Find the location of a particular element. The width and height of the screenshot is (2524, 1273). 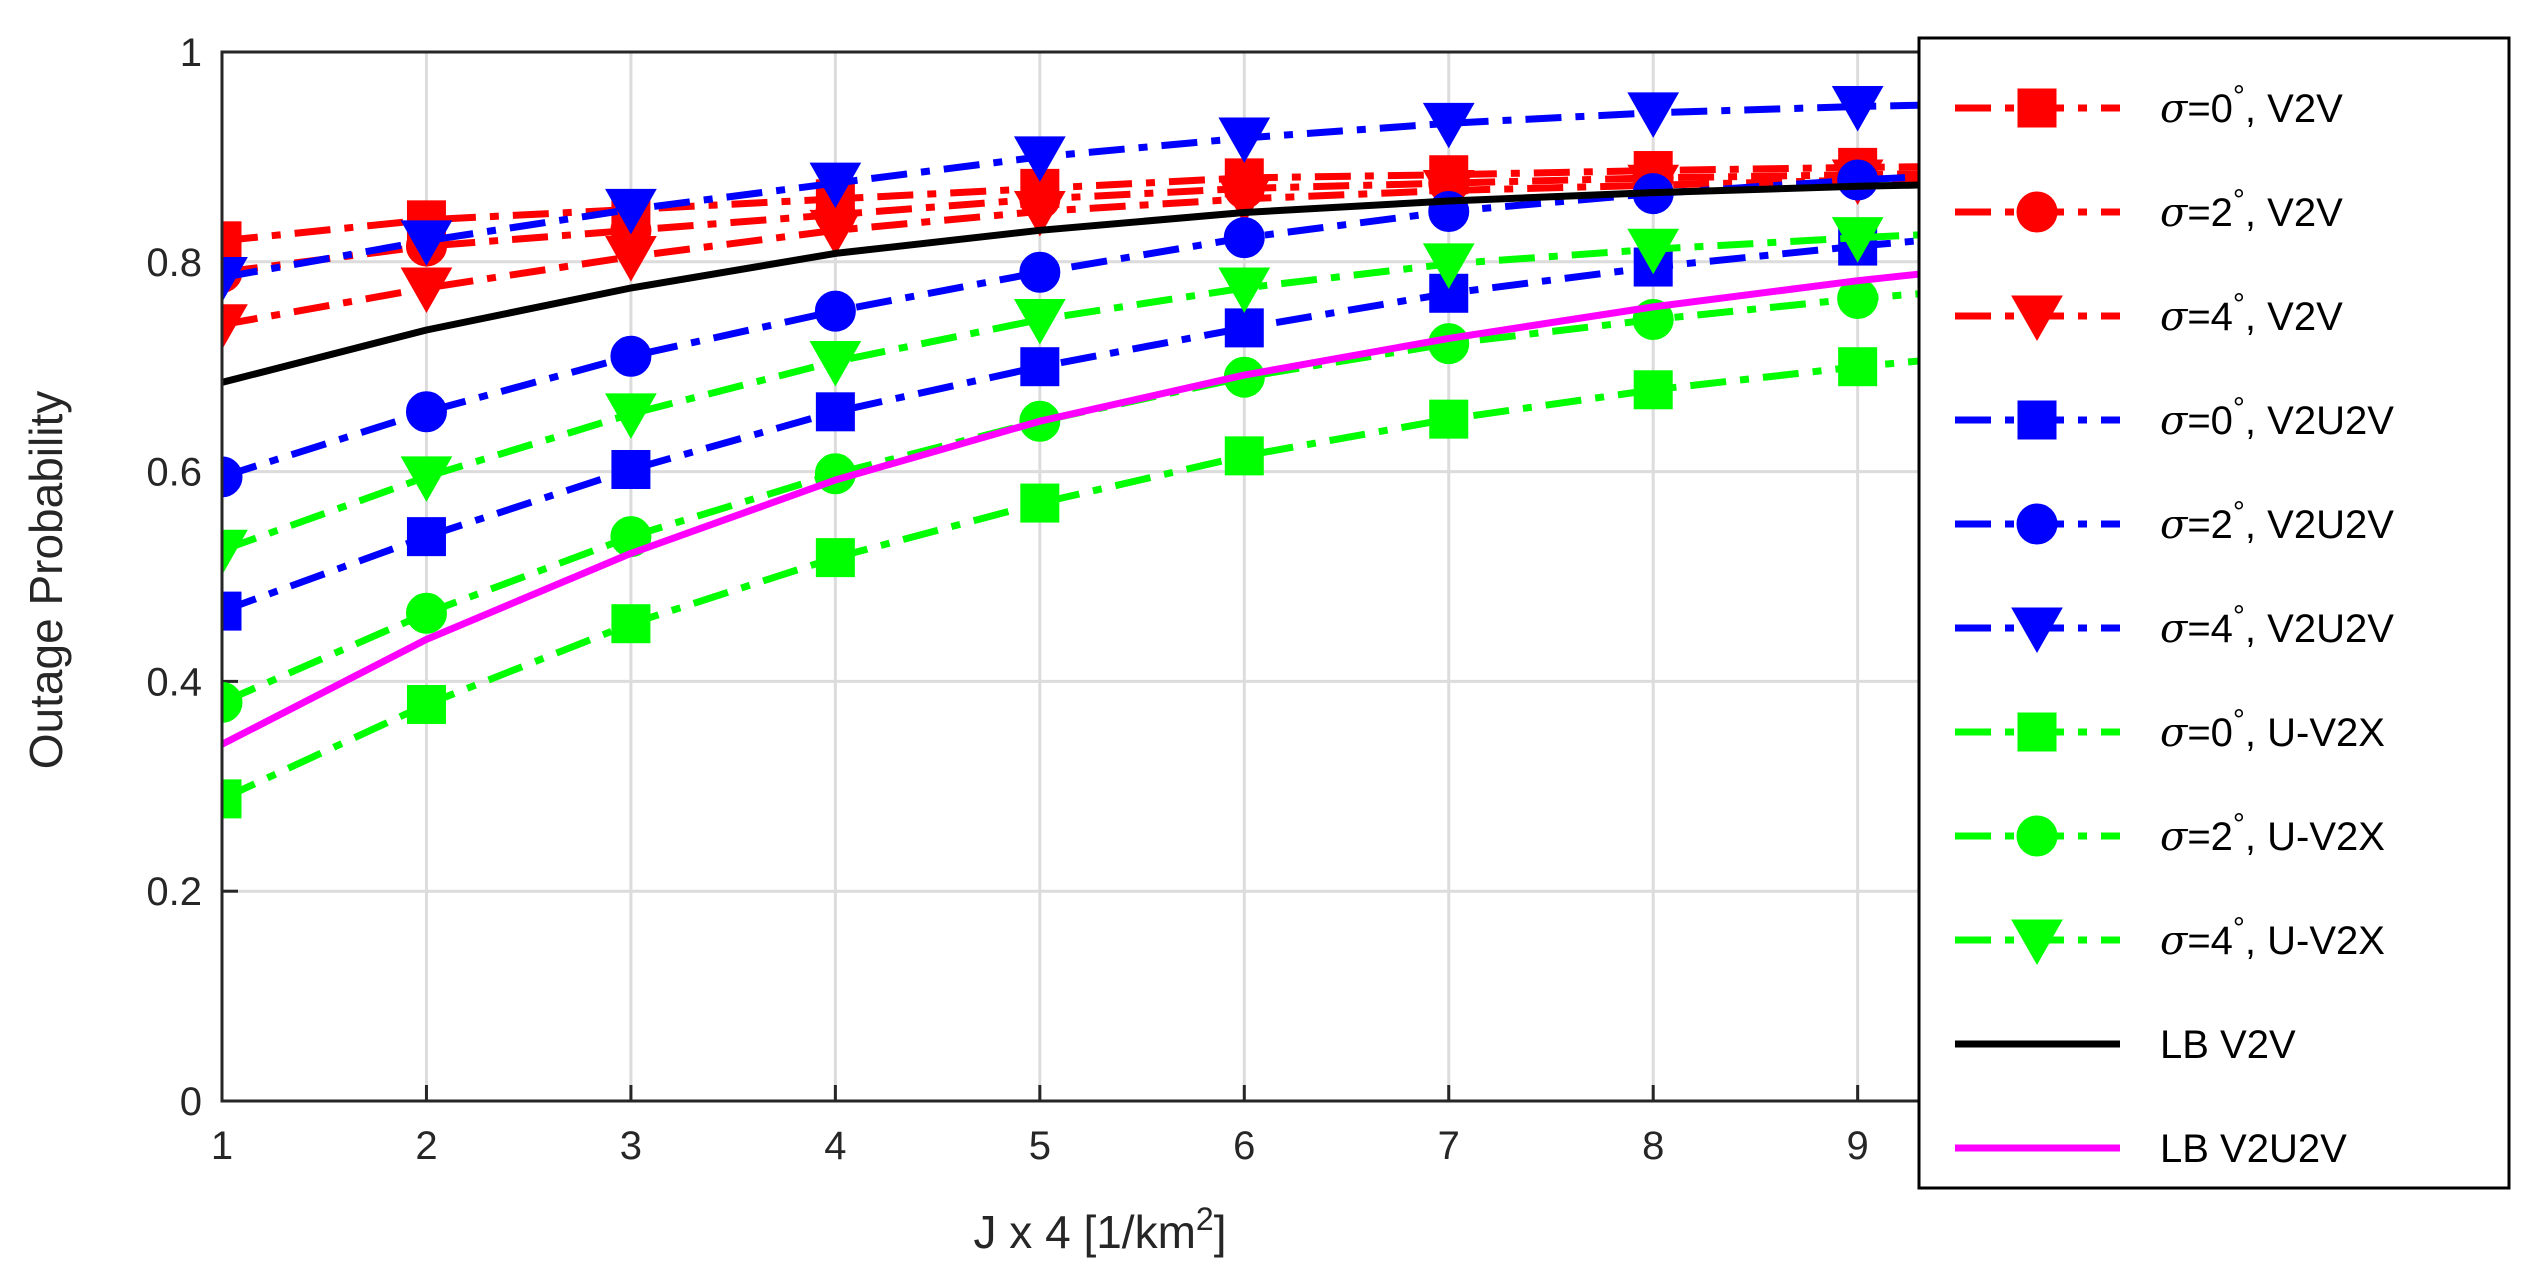

legend-label: σ=0°, V2U2V is located at coordinates (2277, 418).